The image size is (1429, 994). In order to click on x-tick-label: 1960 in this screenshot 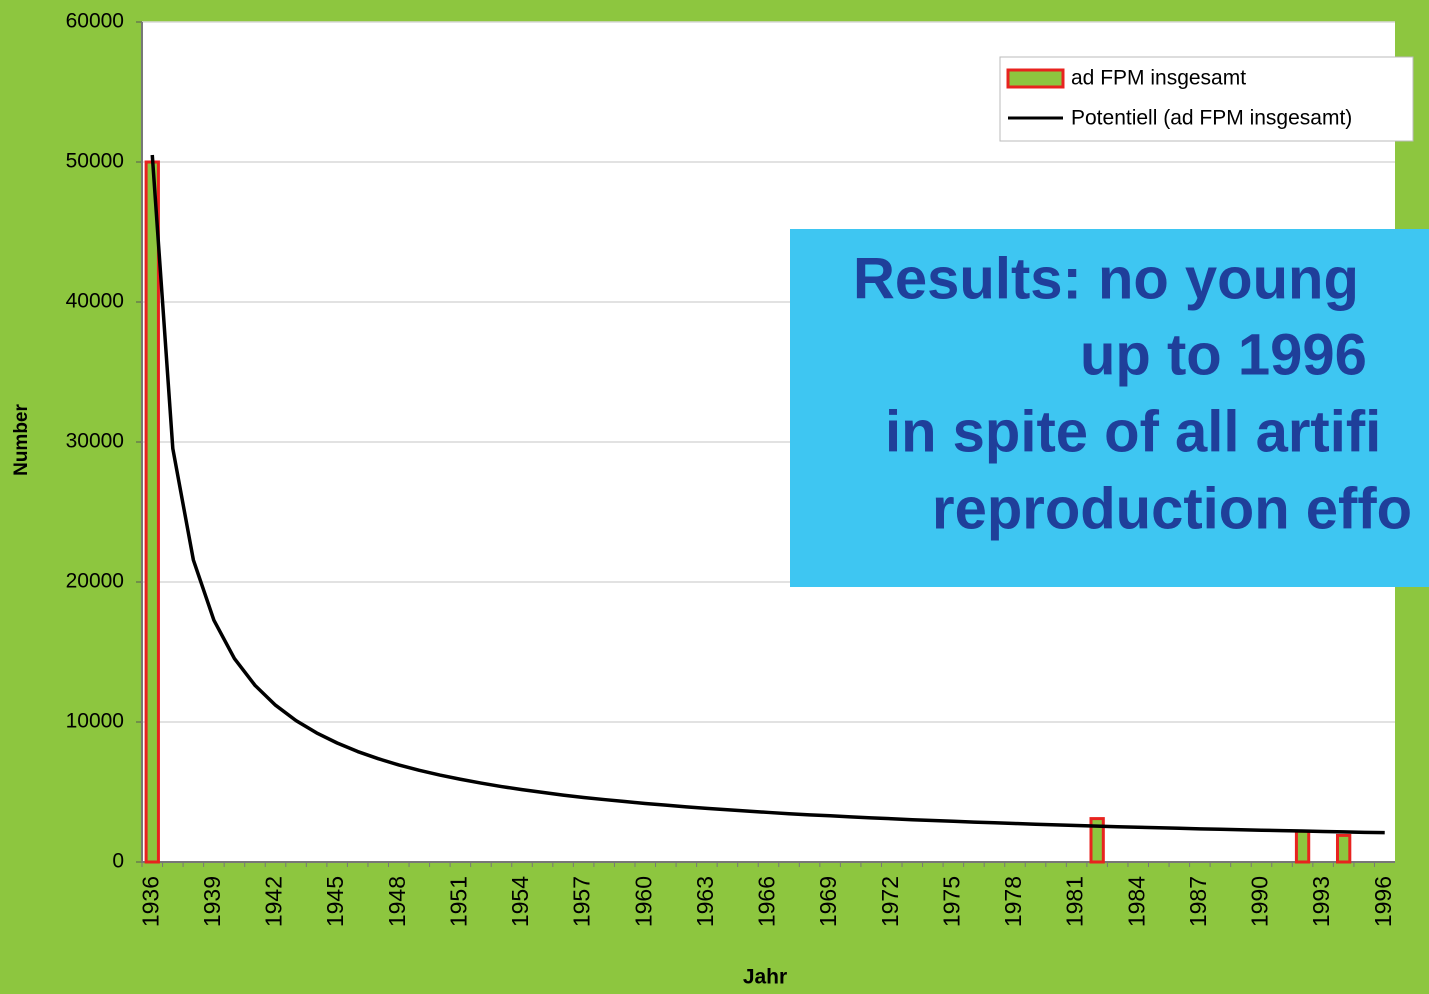, I will do `click(643, 901)`.